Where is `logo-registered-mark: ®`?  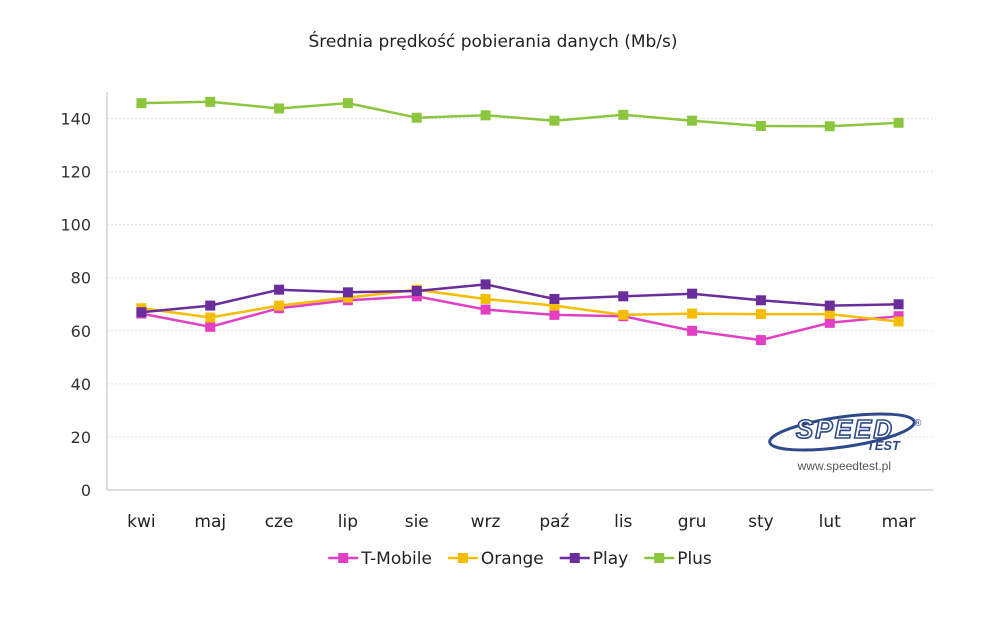
logo-registered-mark: ® is located at coordinates (918, 423).